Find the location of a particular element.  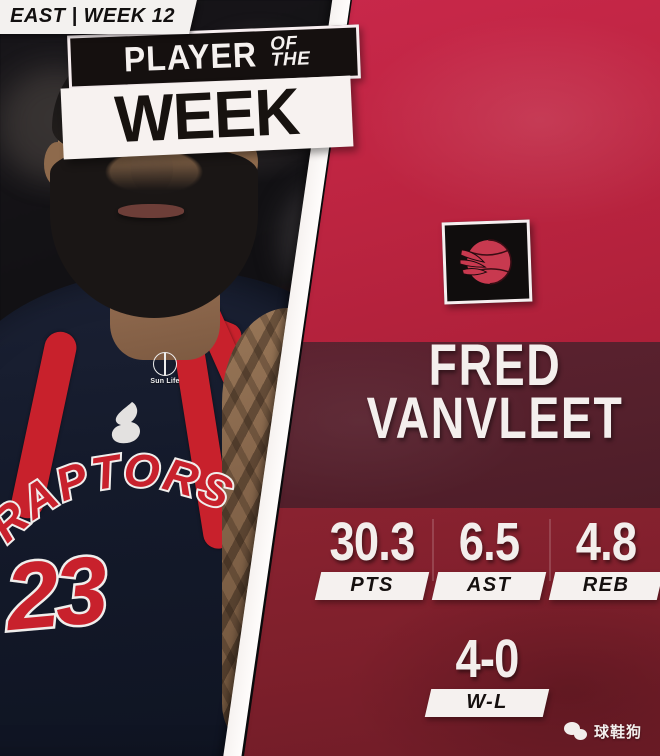

stat-value: 4.8 is located at coordinates (606, 542).